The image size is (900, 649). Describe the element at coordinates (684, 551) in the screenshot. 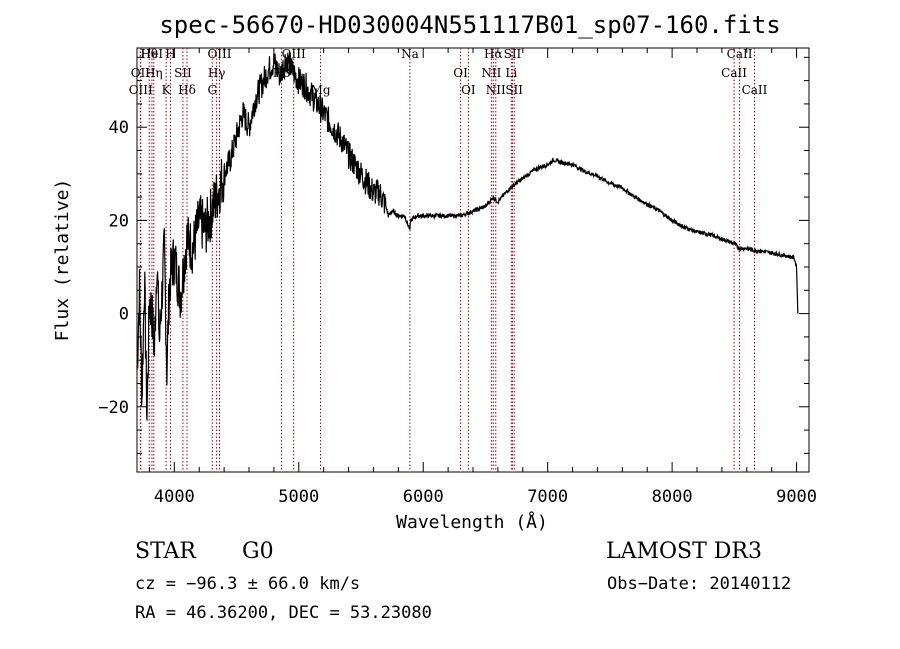

I see `survey-name: LAMOST DR3` at that location.